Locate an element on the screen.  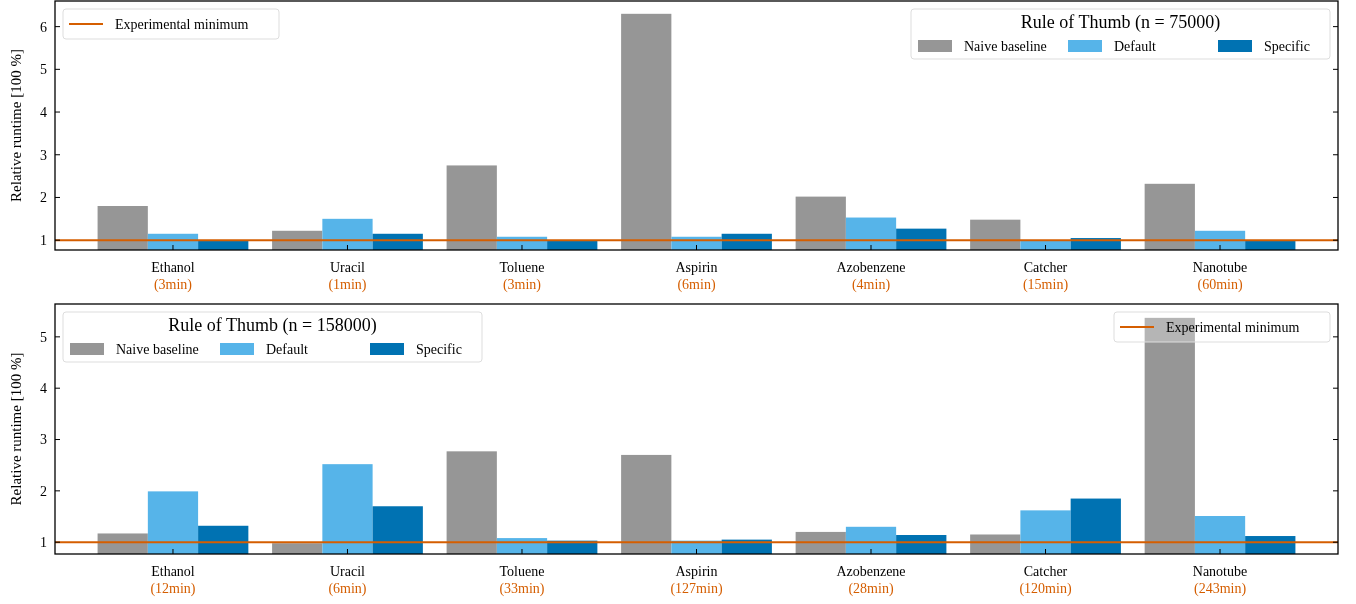
x-tick-label: Uracil (6min) is located at coordinates (347, 580).